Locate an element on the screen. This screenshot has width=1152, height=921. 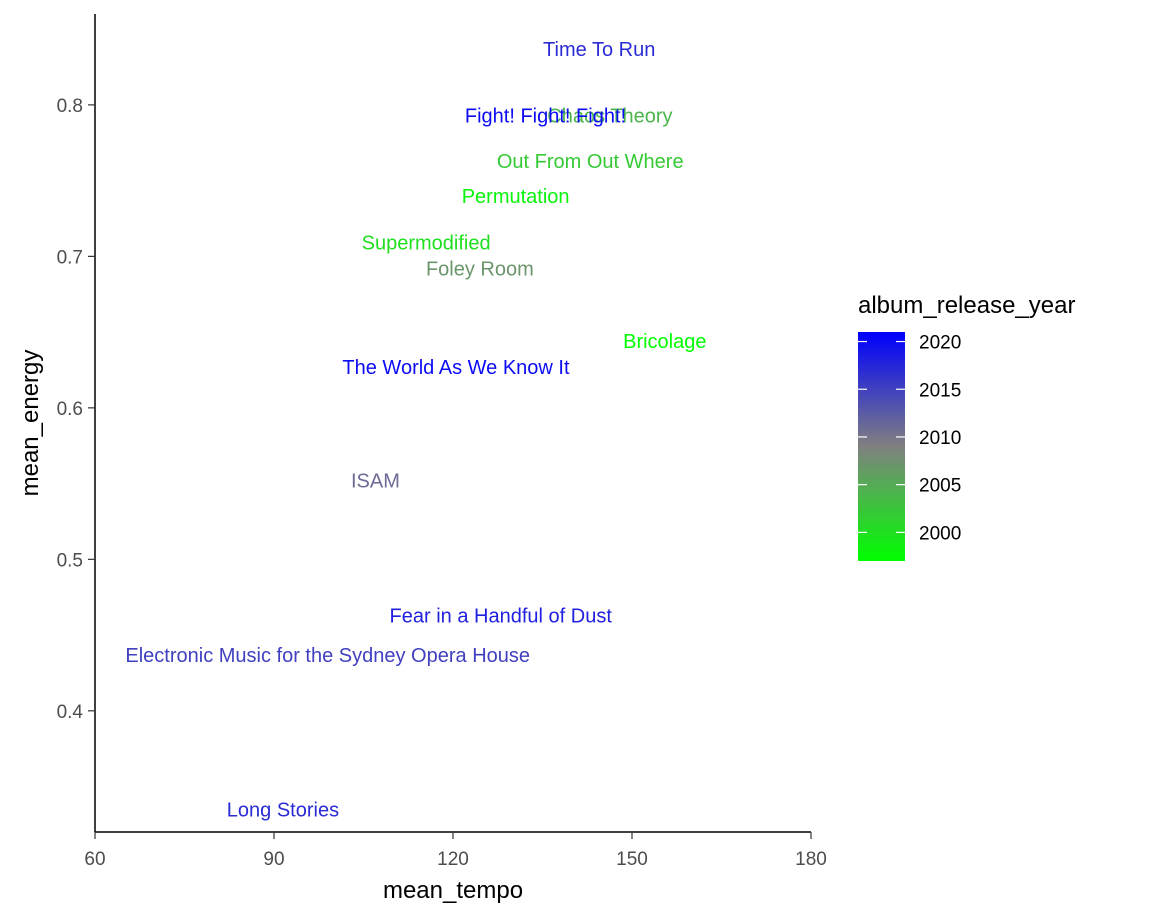
legend-tick-label: 2000 is located at coordinates (940, 533).